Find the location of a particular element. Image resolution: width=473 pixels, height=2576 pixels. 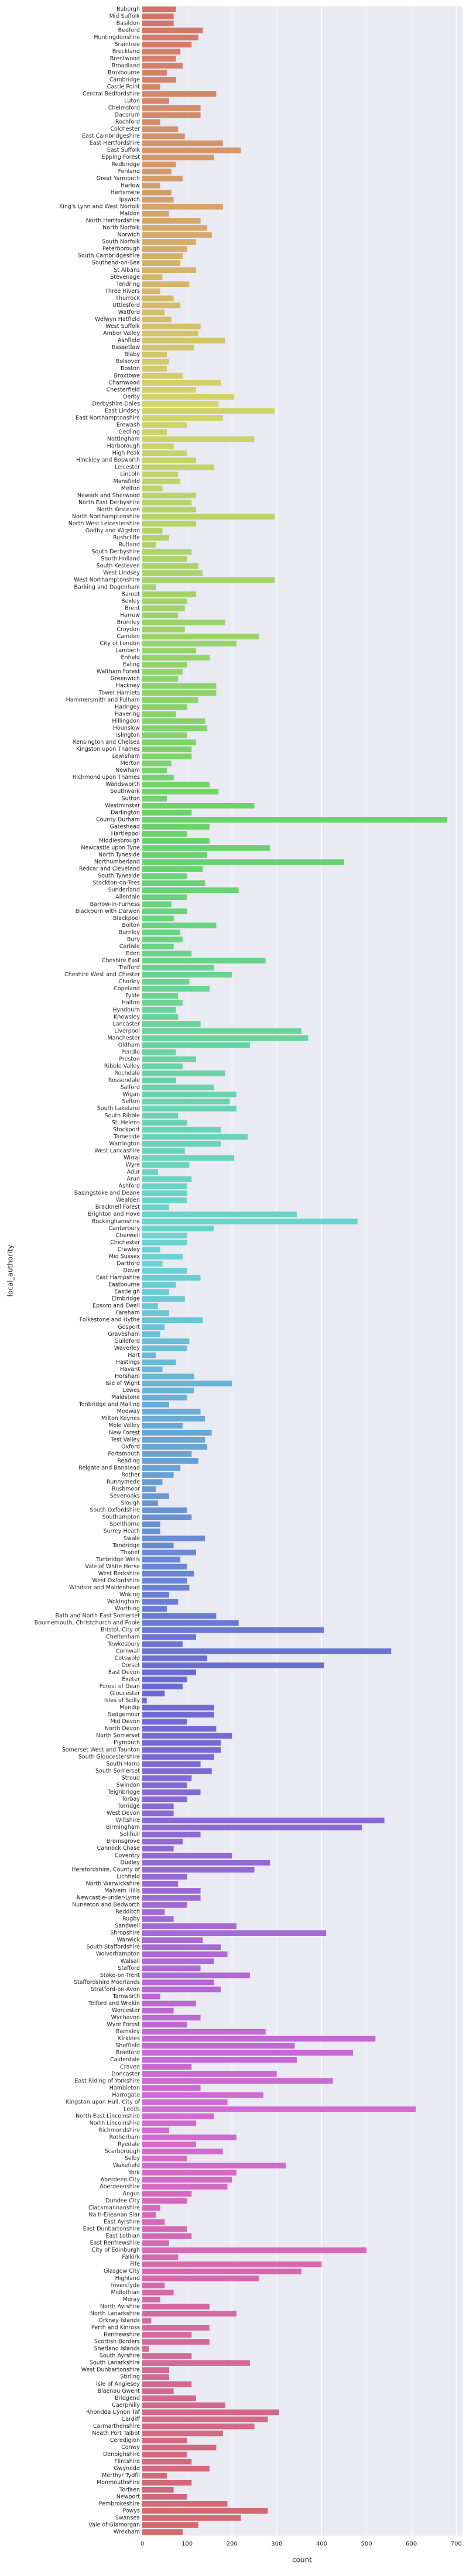

y-tick-label: Hyndburn is located at coordinates (126, 1010).